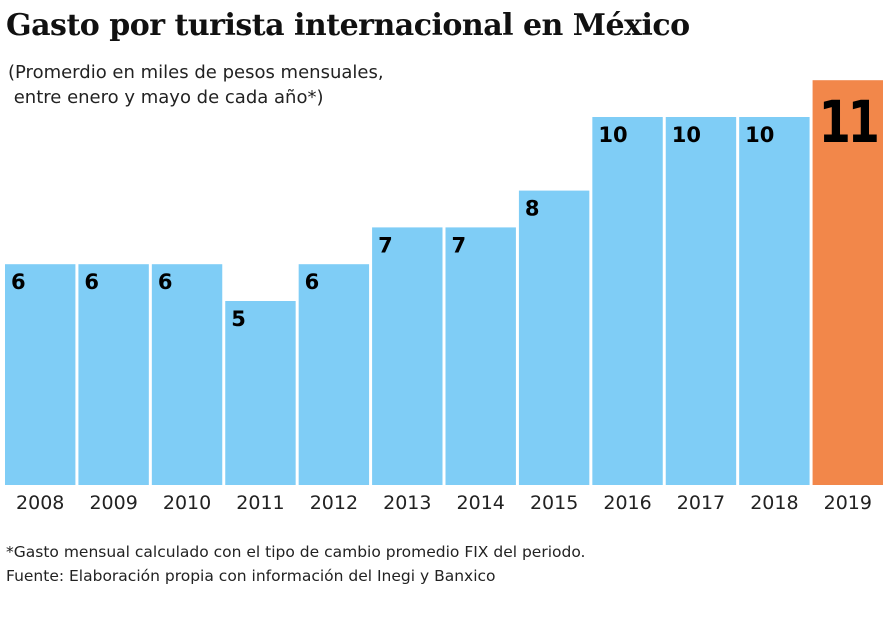 This screenshot has height=620, width=890. I want to click on bar-2017, so click(701, 301).